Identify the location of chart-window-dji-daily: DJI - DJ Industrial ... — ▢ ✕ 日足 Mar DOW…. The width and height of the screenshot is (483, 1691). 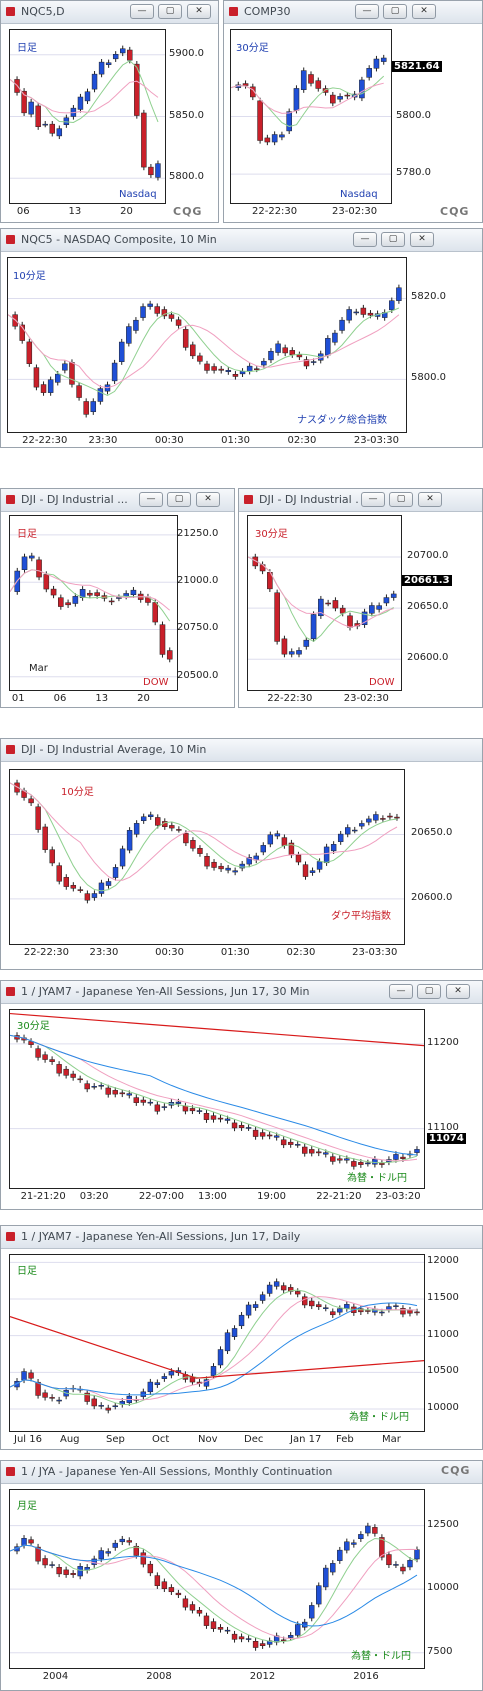
(117, 598).